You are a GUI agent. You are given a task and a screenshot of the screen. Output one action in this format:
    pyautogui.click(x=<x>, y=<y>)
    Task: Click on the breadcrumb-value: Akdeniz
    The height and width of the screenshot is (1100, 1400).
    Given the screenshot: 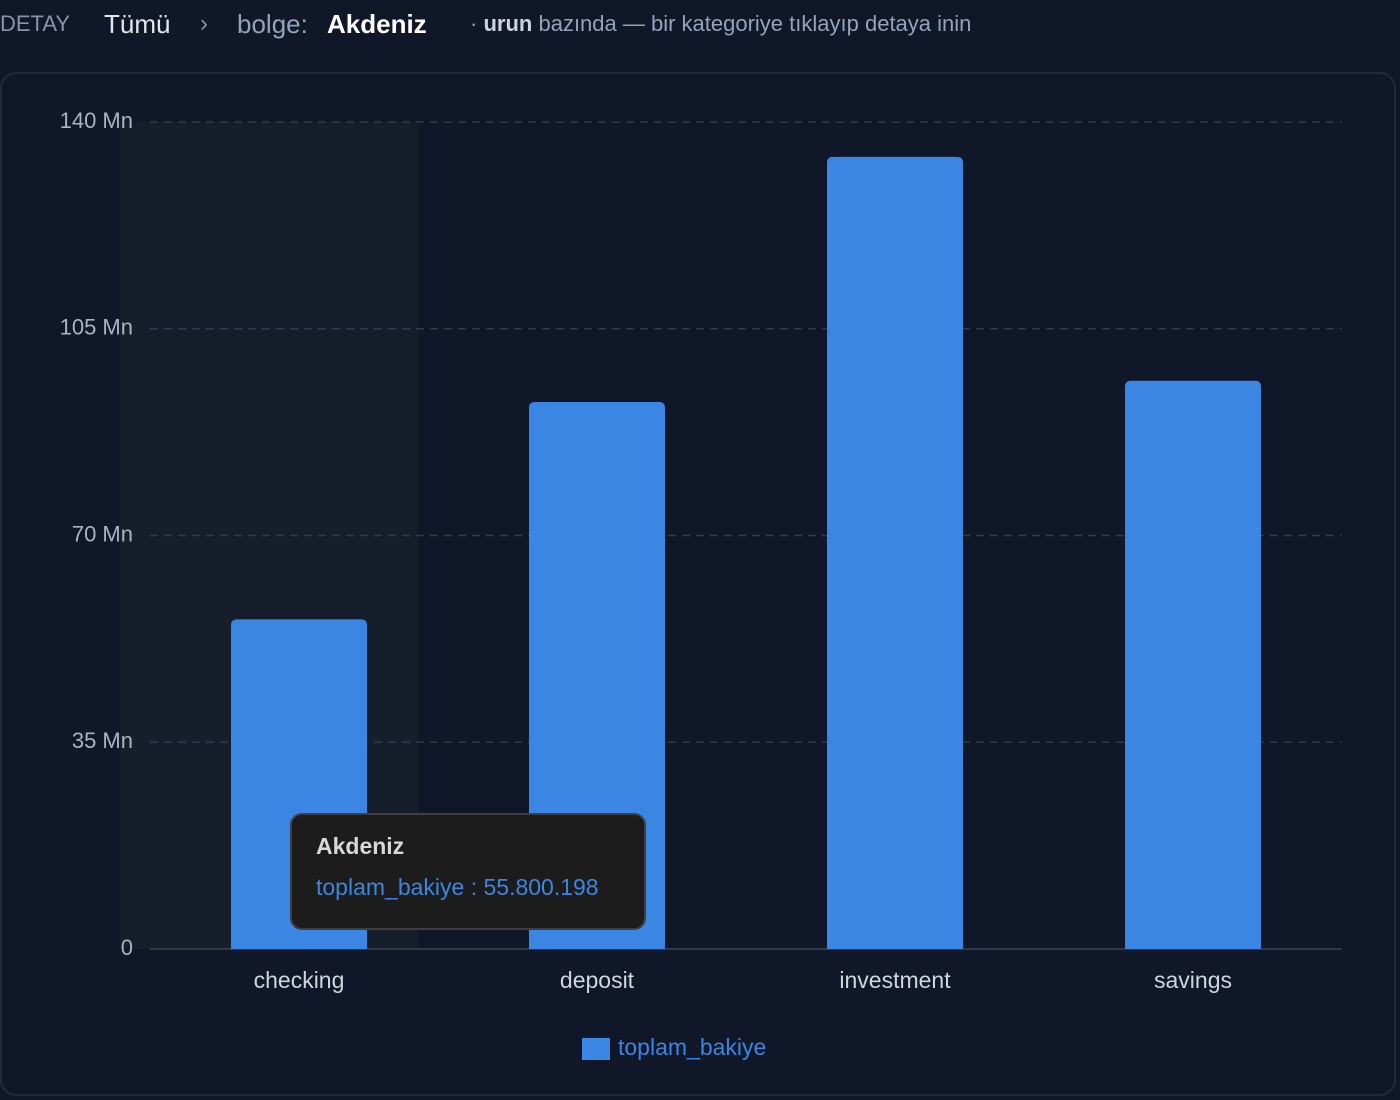 What is the action you would take?
    pyautogui.click(x=377, y=24)
    